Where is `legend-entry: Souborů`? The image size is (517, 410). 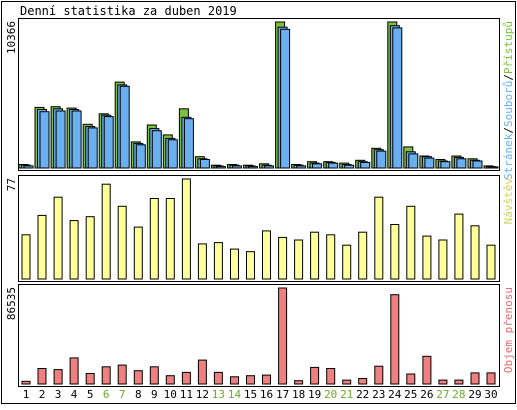
legend-entry: Souborů is located at coordinates (508, 104).